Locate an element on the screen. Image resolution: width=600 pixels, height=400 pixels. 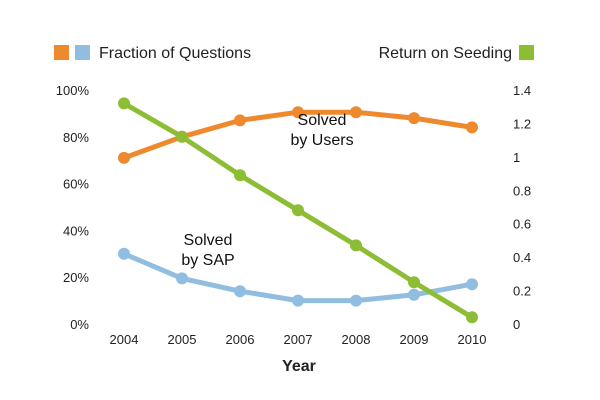
x-tick-label: 2008 is located at coordinates (356, 339).